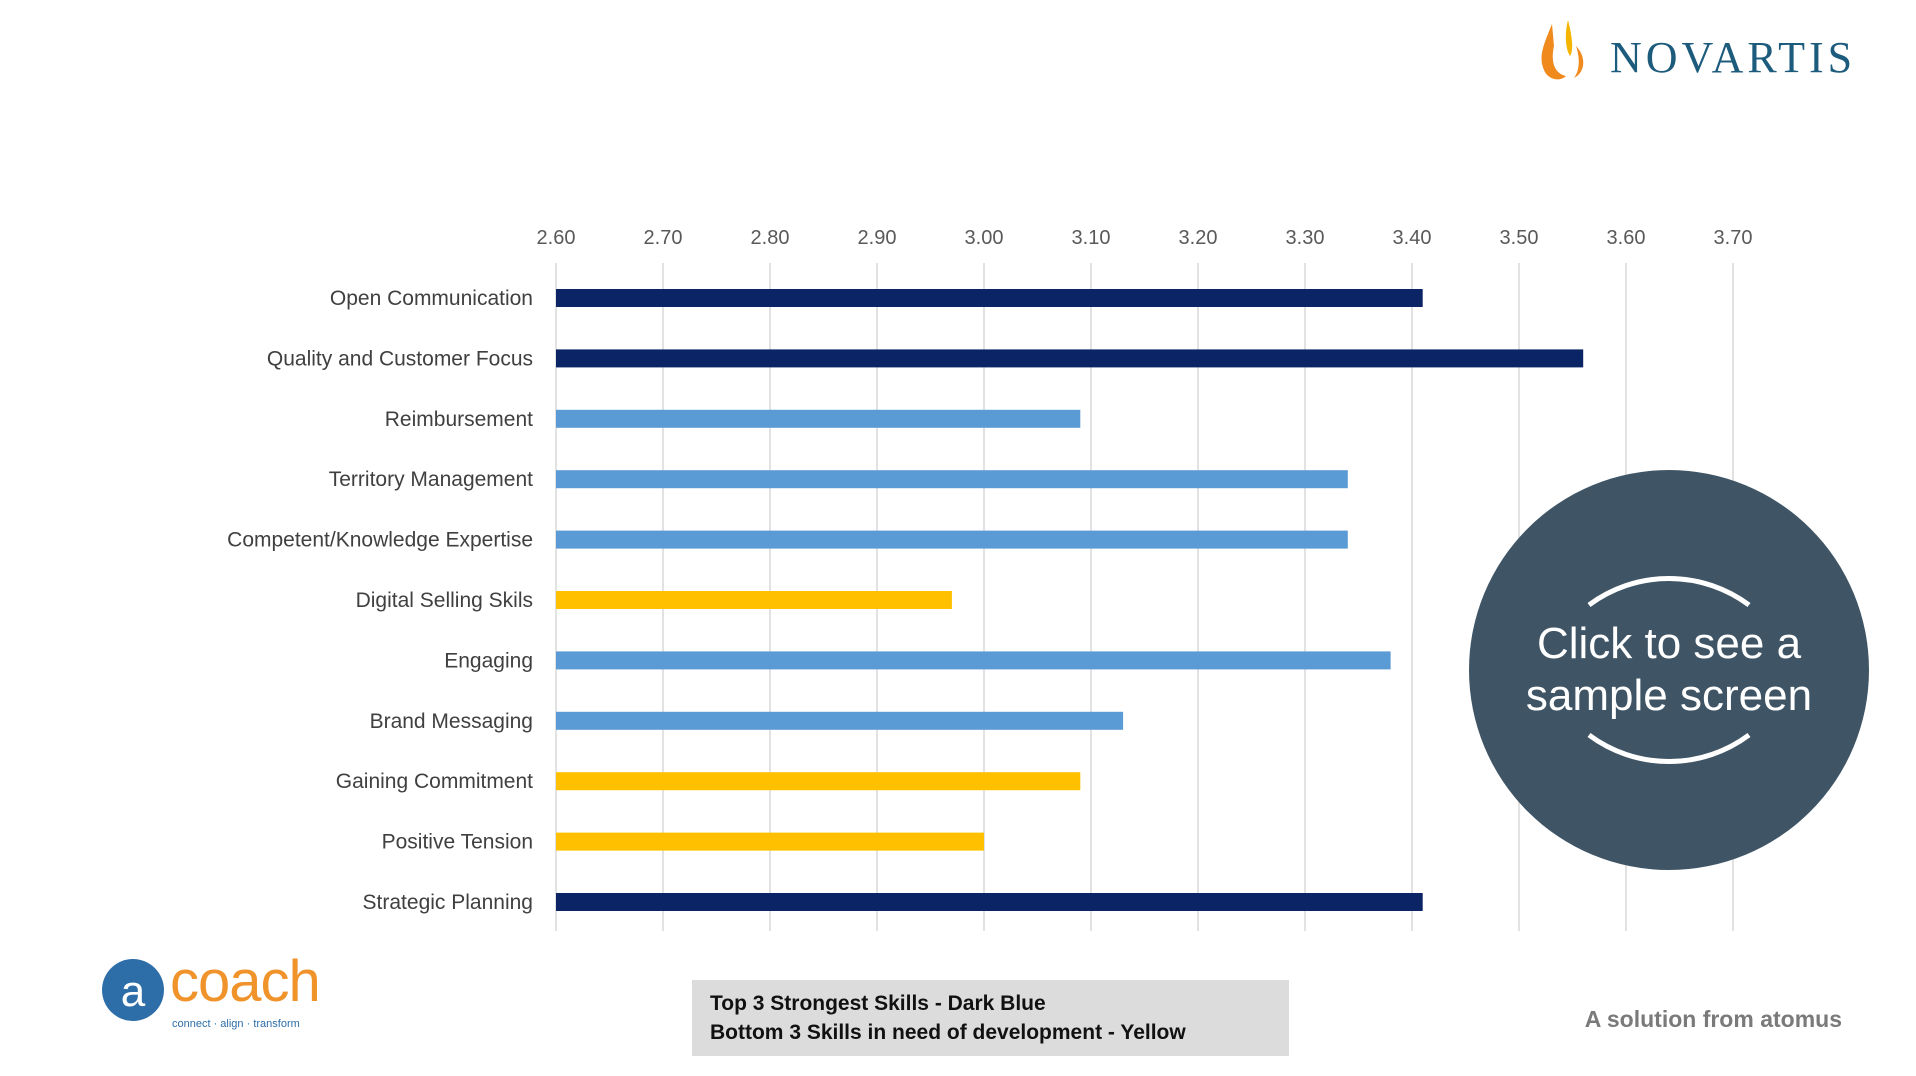 This screenshot has width=1916, height=1076. I want to click on x-tick-label: 3.10, so click(1091, 238).